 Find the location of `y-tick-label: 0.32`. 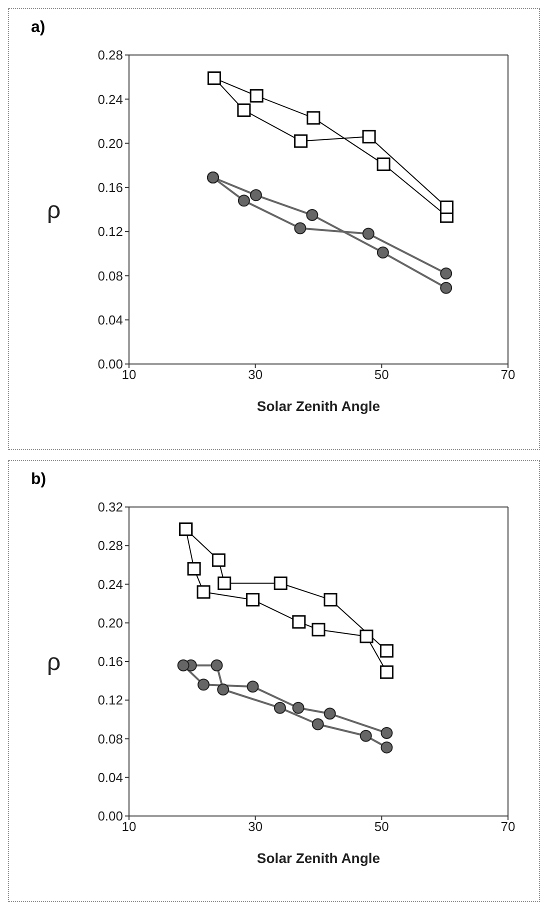

y-tick-label: 0.32 is located at coordinates (110, 507).